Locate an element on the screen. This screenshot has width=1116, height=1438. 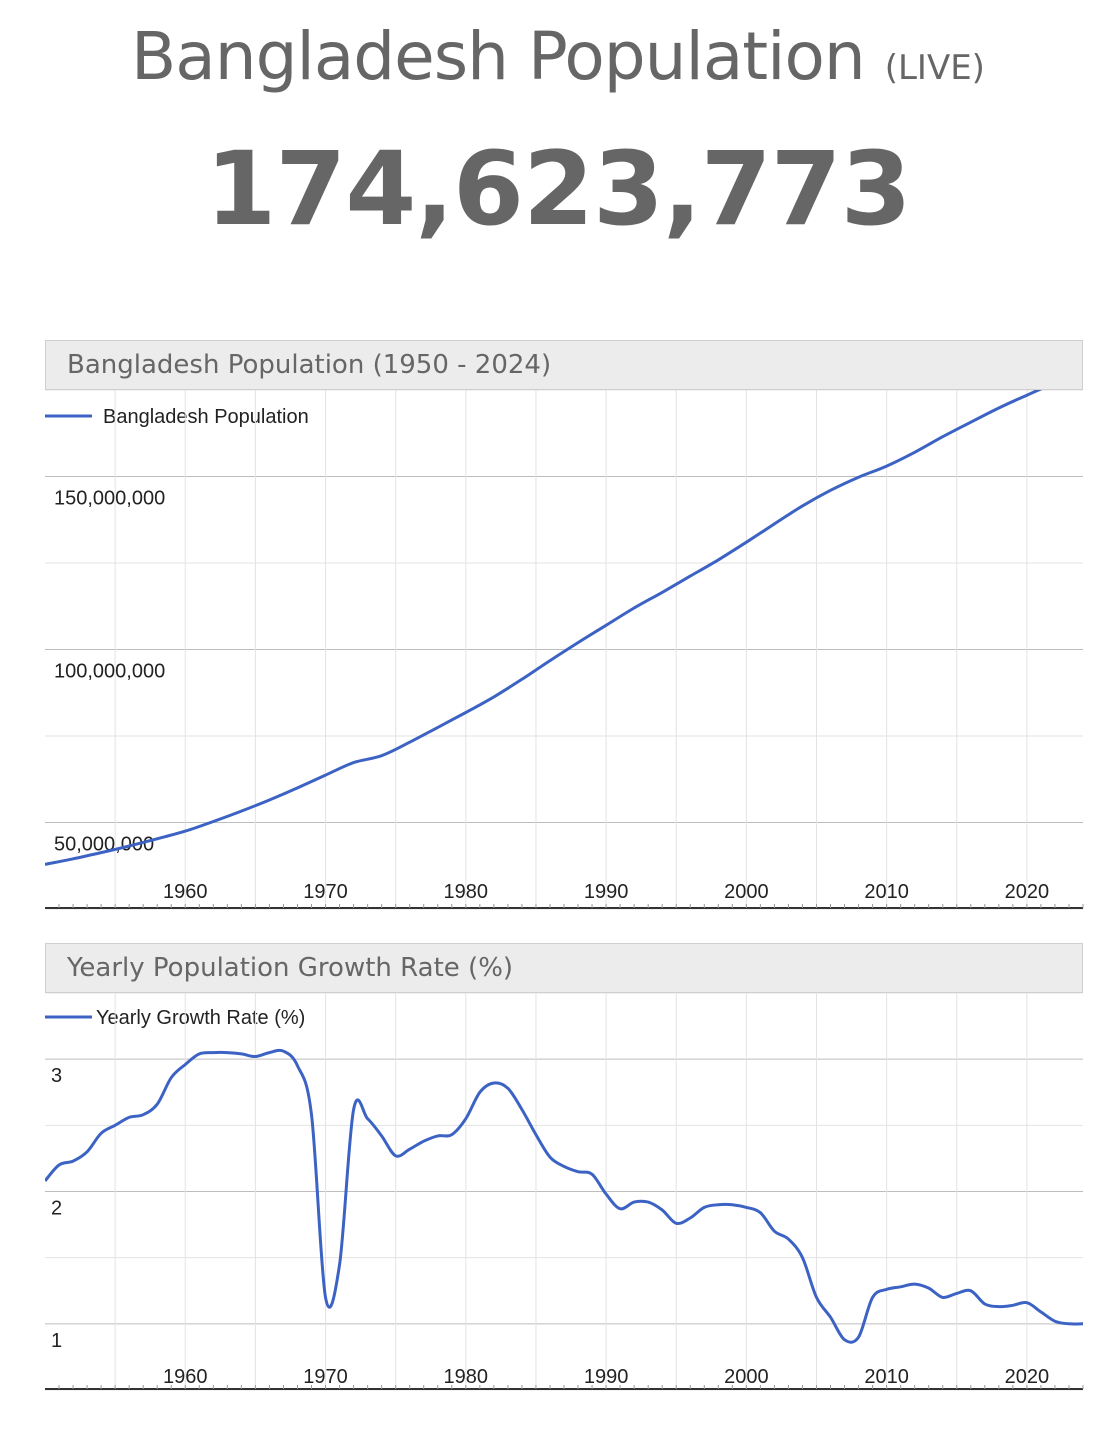
population-counter: 174,623,773 is located at coordinates (558, 189).